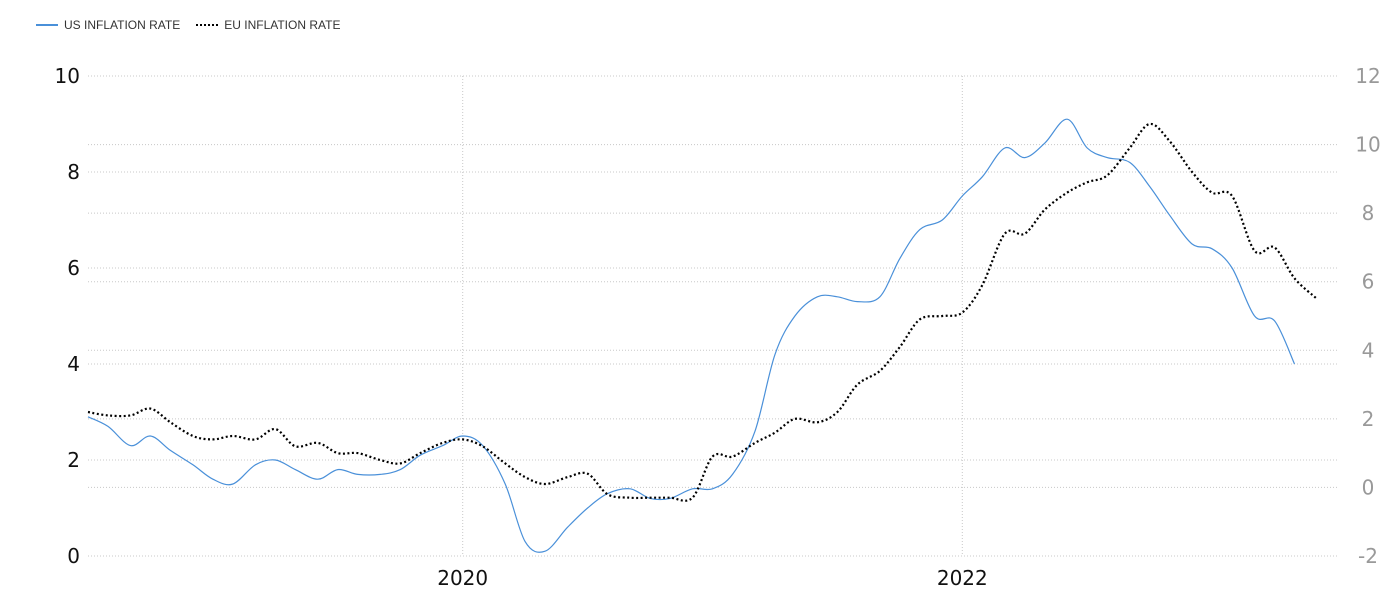 This screenshot has width=1398, height=604. Describe the element at coordinates (67, 316) in the screenshot. I see `y-axis-left: 0 2 4 6 8 10` at that location.